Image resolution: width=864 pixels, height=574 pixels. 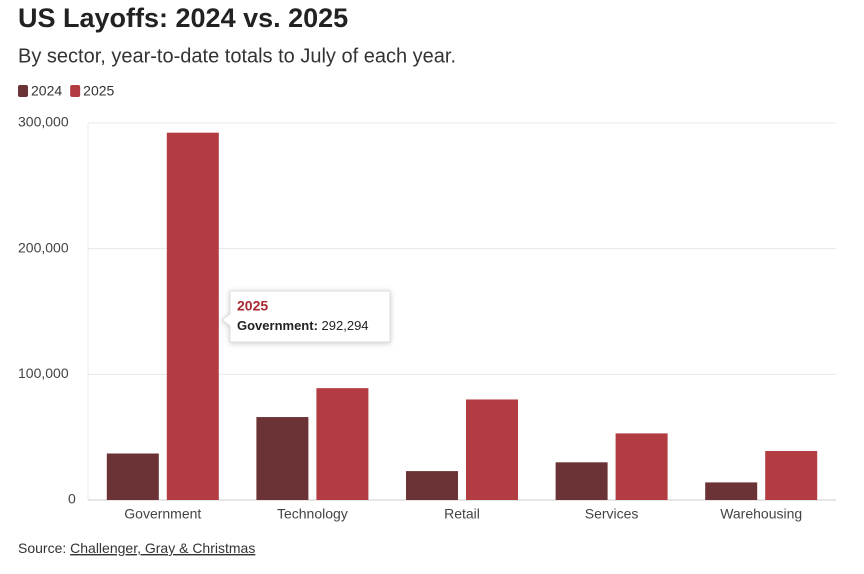 What do you see at coordinates (42, 548) in the screenshot?
I see `source-prefix: Source:` at bounding box center [42, 548].